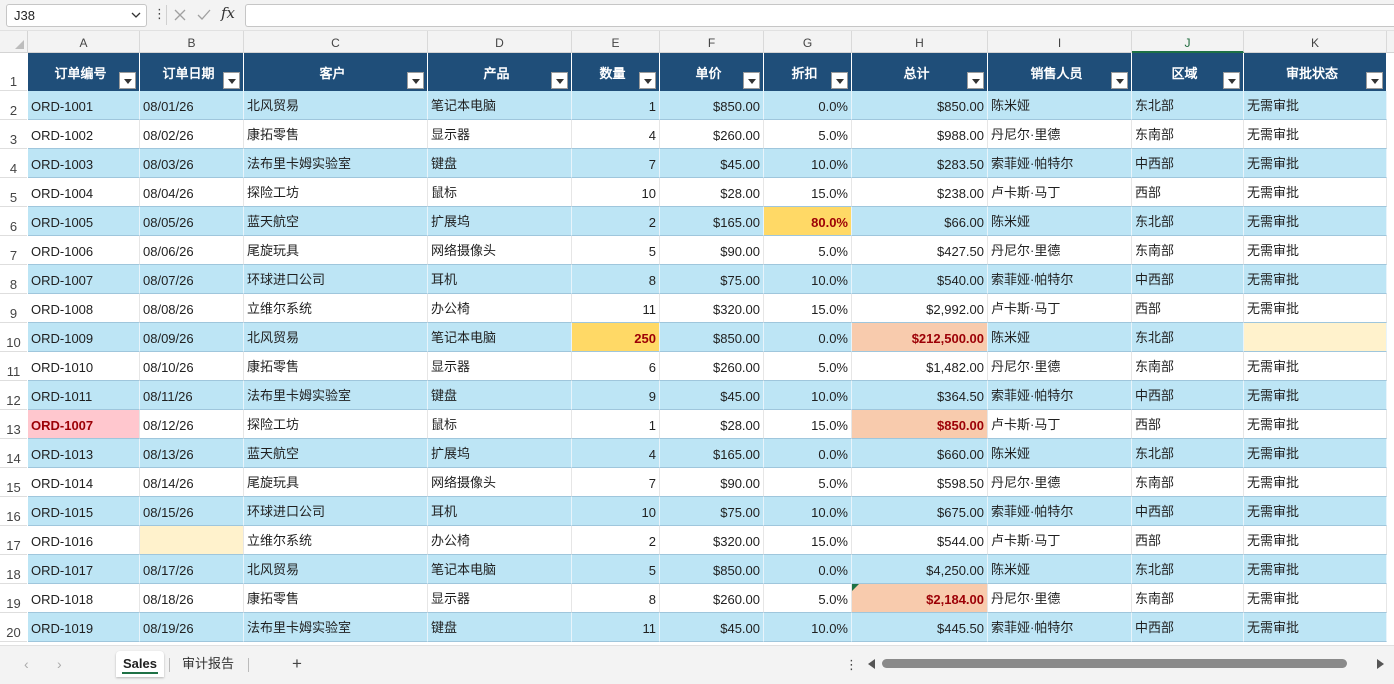  I want to click on cell-d19: 显示器, so click(500, 598).